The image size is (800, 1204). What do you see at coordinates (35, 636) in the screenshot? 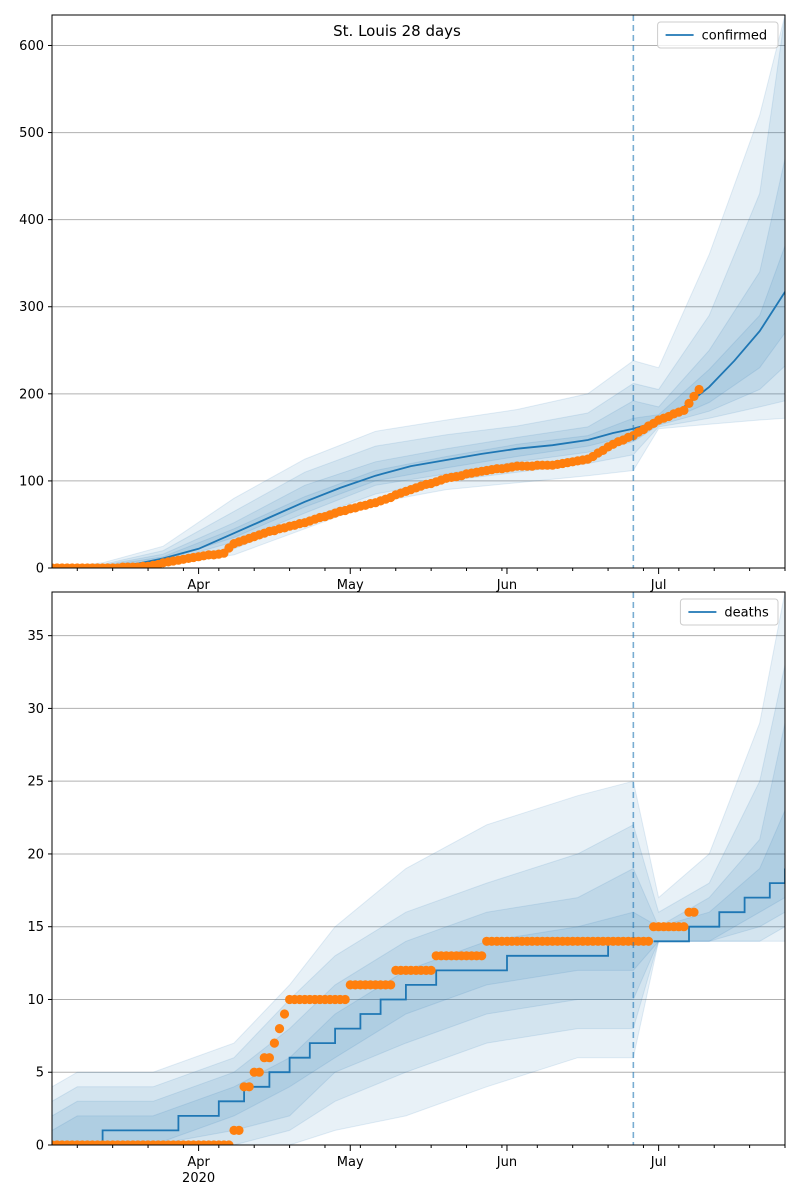
I see `y-tick-label: 35` at bounding box center [35, 636].